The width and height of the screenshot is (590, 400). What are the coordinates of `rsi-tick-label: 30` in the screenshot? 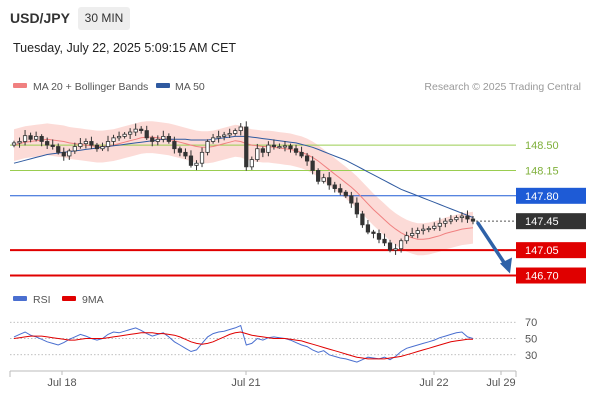 It's located at (531, 356).